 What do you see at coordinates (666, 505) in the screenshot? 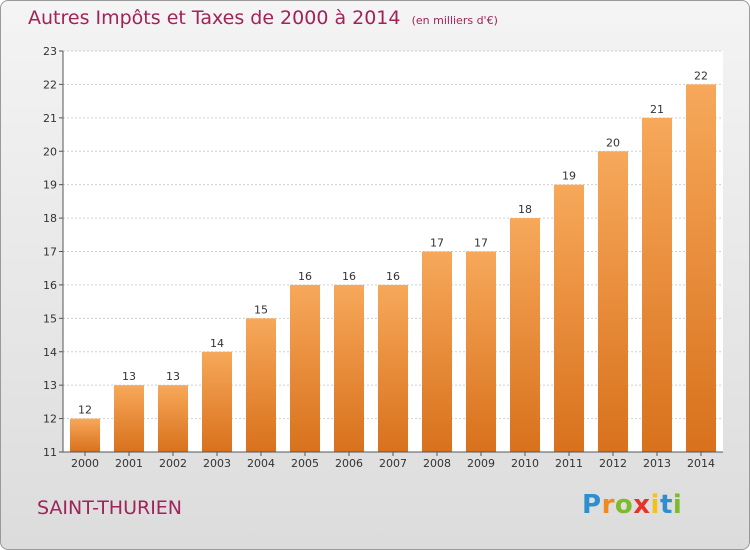
I see `logo-letter: t` at bounding box center [666, 505].